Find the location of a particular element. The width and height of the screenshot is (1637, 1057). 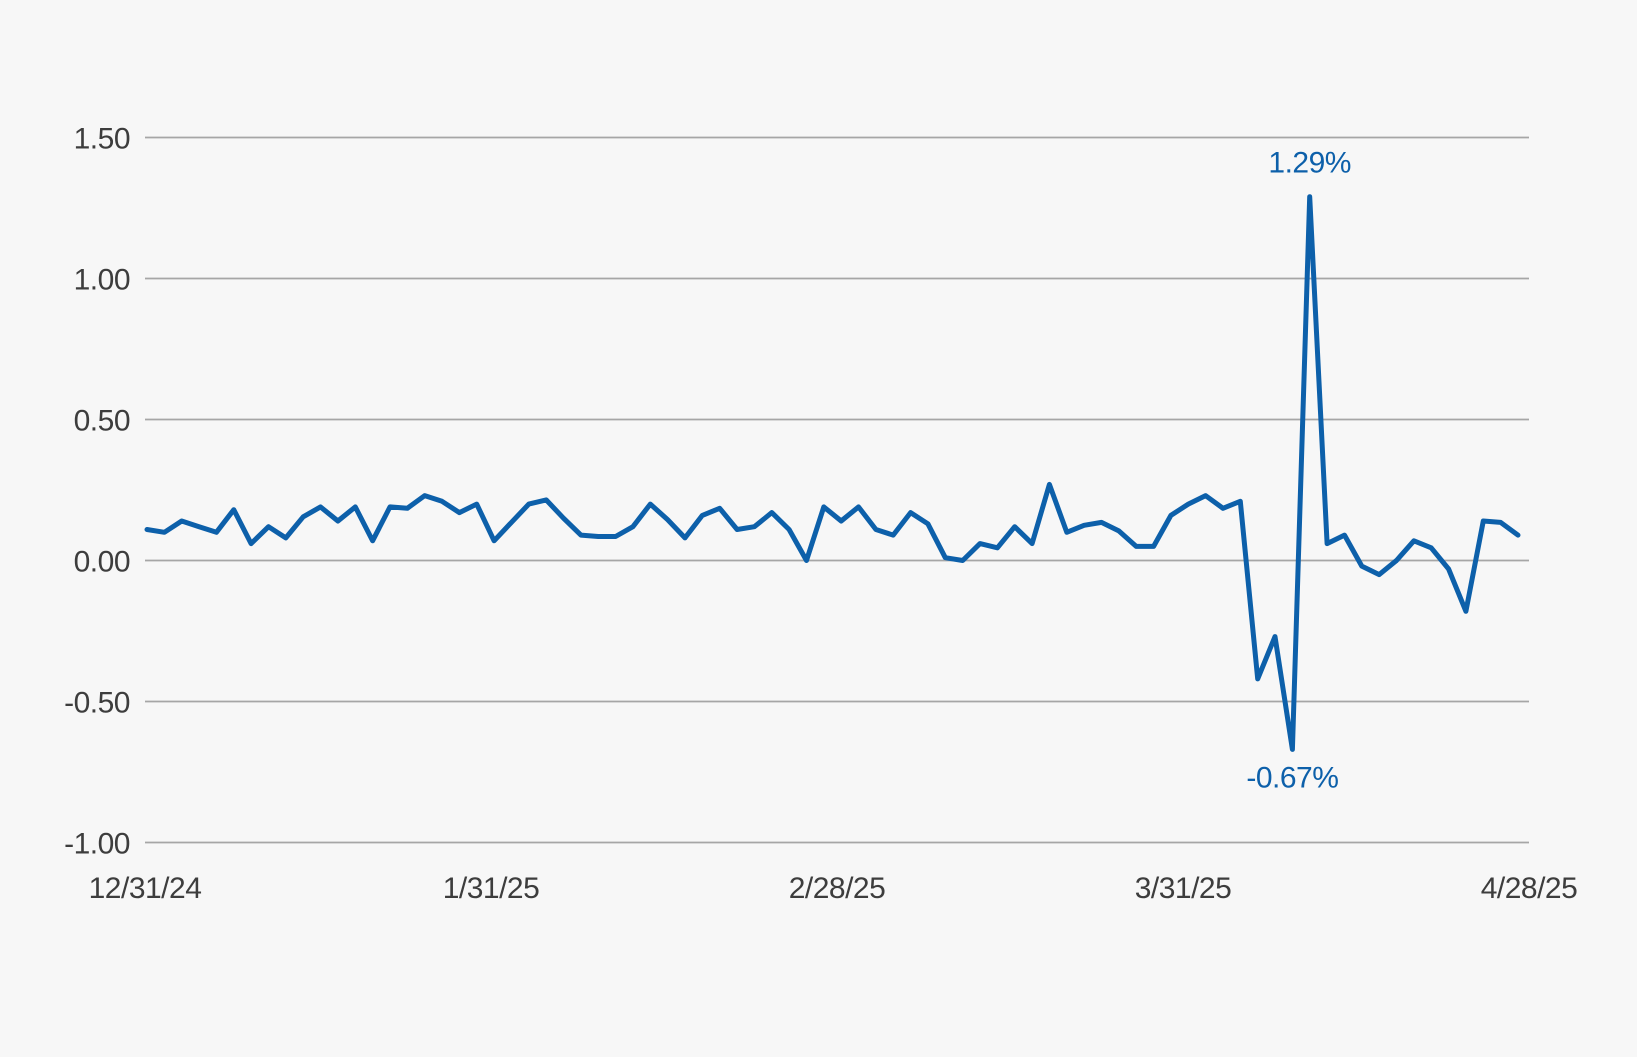

x-axis-tick-labels: 12/31/24 1/31/25 2/28/25 3/31/25 4/28/25 is located at coordinates (833, 888).